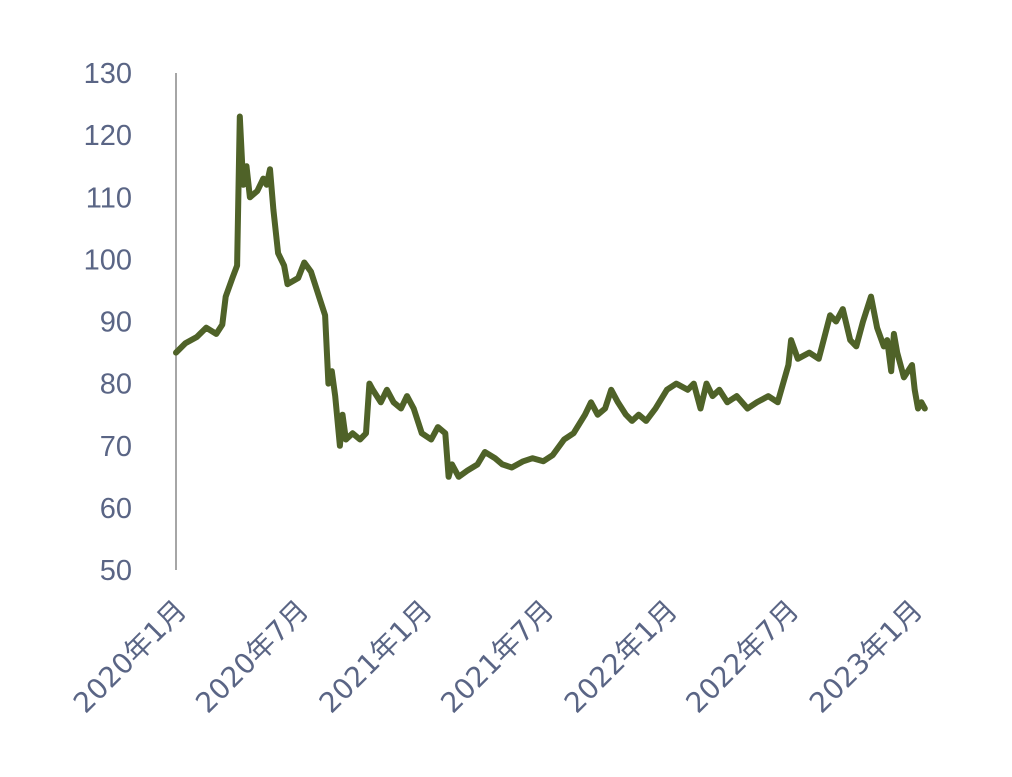 Image resolution: width=1012 pixels, height=777 pixels. I want to click on y-tick-label: 70, so click(116, 447).